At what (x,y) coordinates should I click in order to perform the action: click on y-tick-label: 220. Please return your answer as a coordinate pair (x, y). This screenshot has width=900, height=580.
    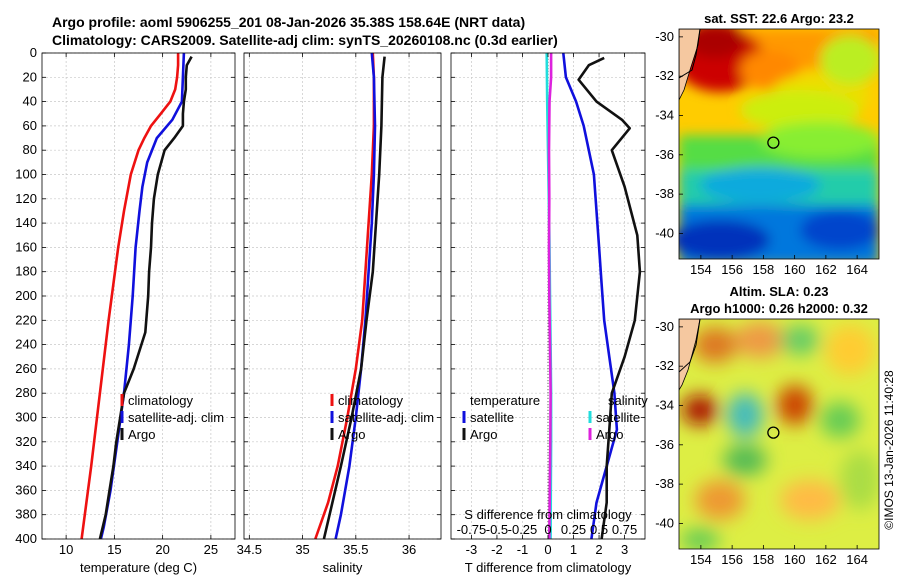
    Looking at the image, I should click on (26, 319).